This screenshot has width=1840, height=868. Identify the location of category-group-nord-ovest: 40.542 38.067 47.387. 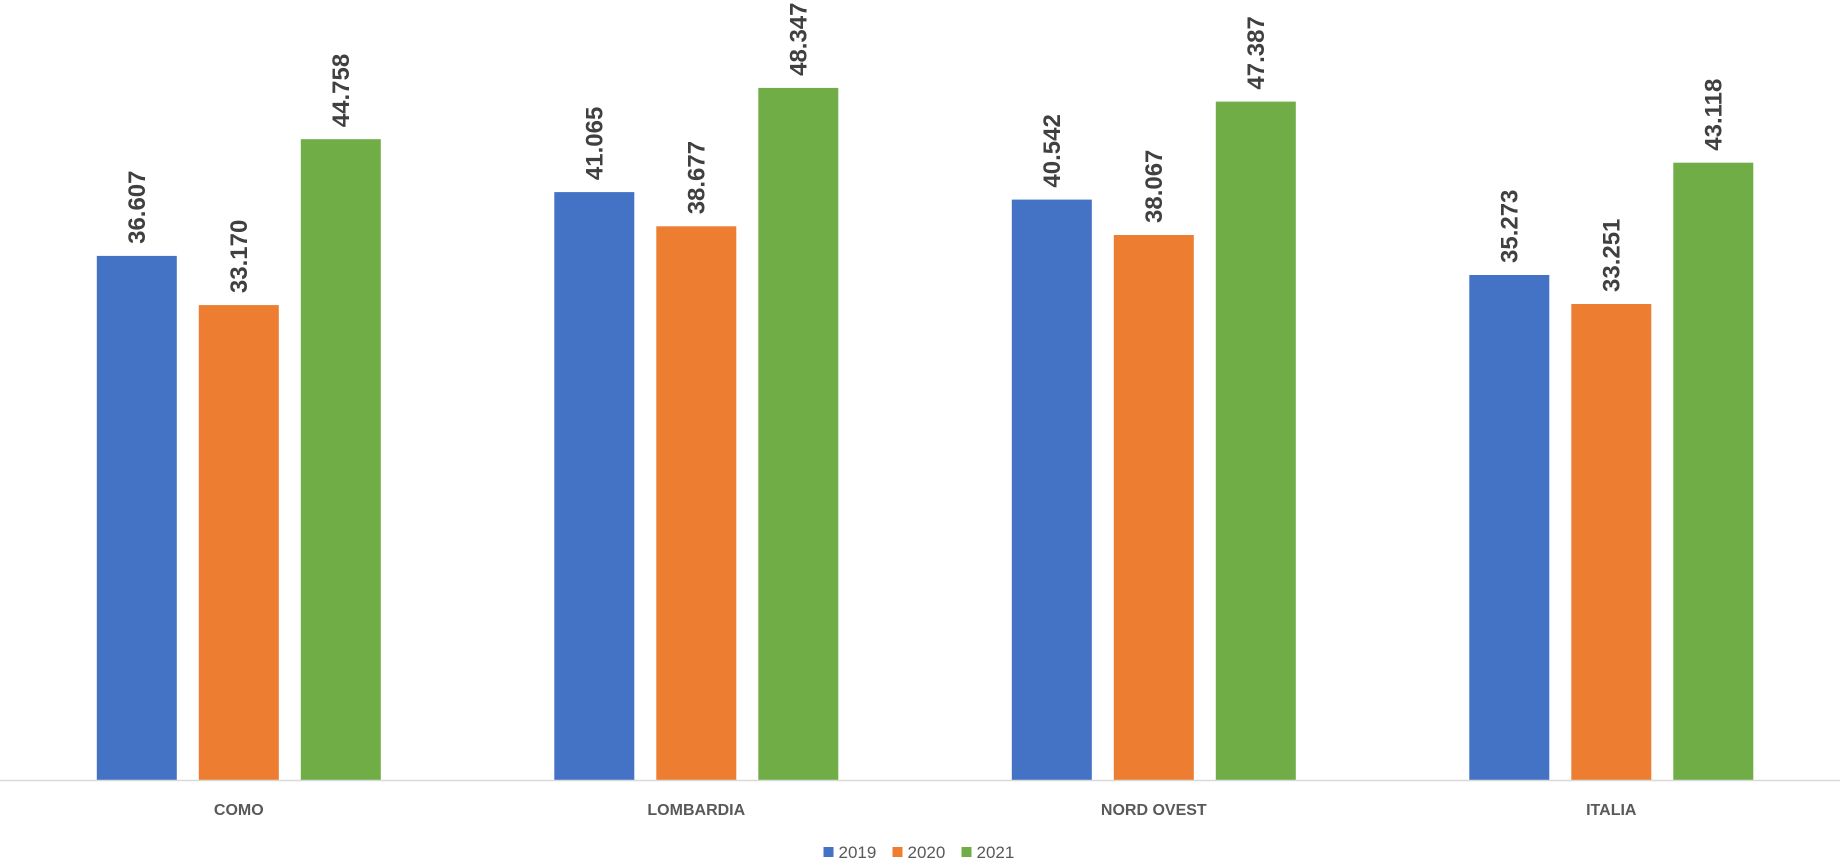
(1153, 398).